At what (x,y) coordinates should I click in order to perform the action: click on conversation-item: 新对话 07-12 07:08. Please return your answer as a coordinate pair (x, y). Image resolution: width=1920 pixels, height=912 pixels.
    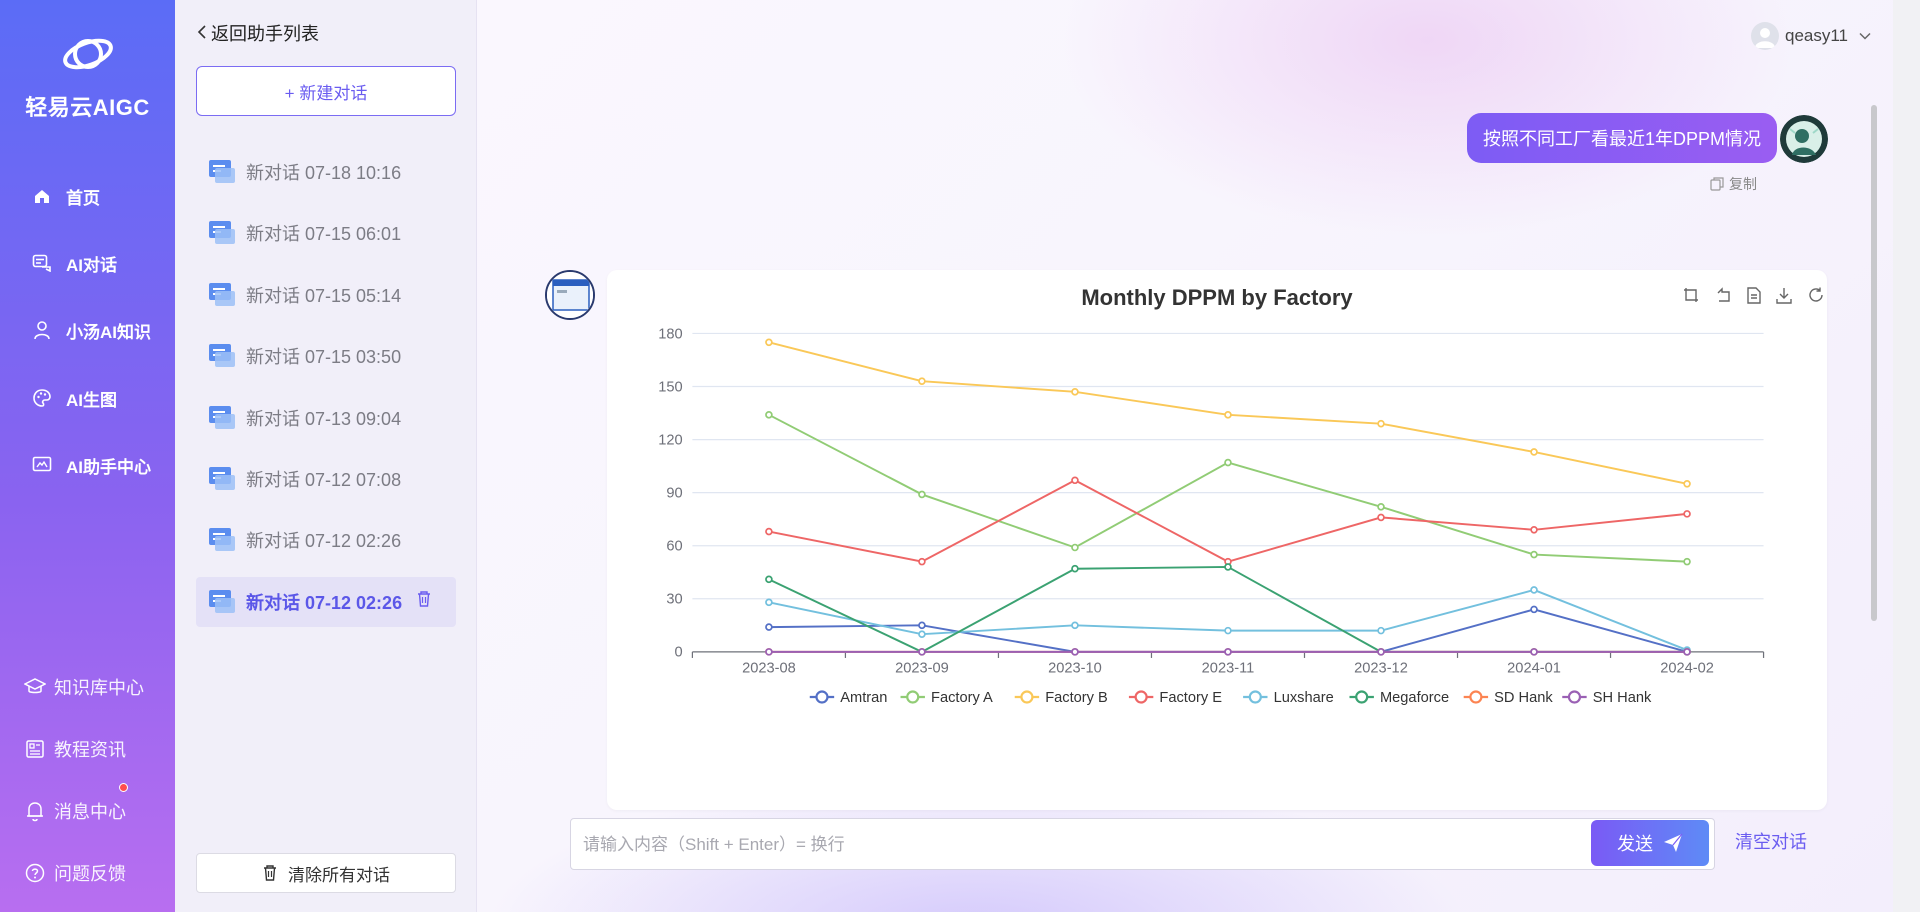
    Looking at the image, I should click on (326, 479).